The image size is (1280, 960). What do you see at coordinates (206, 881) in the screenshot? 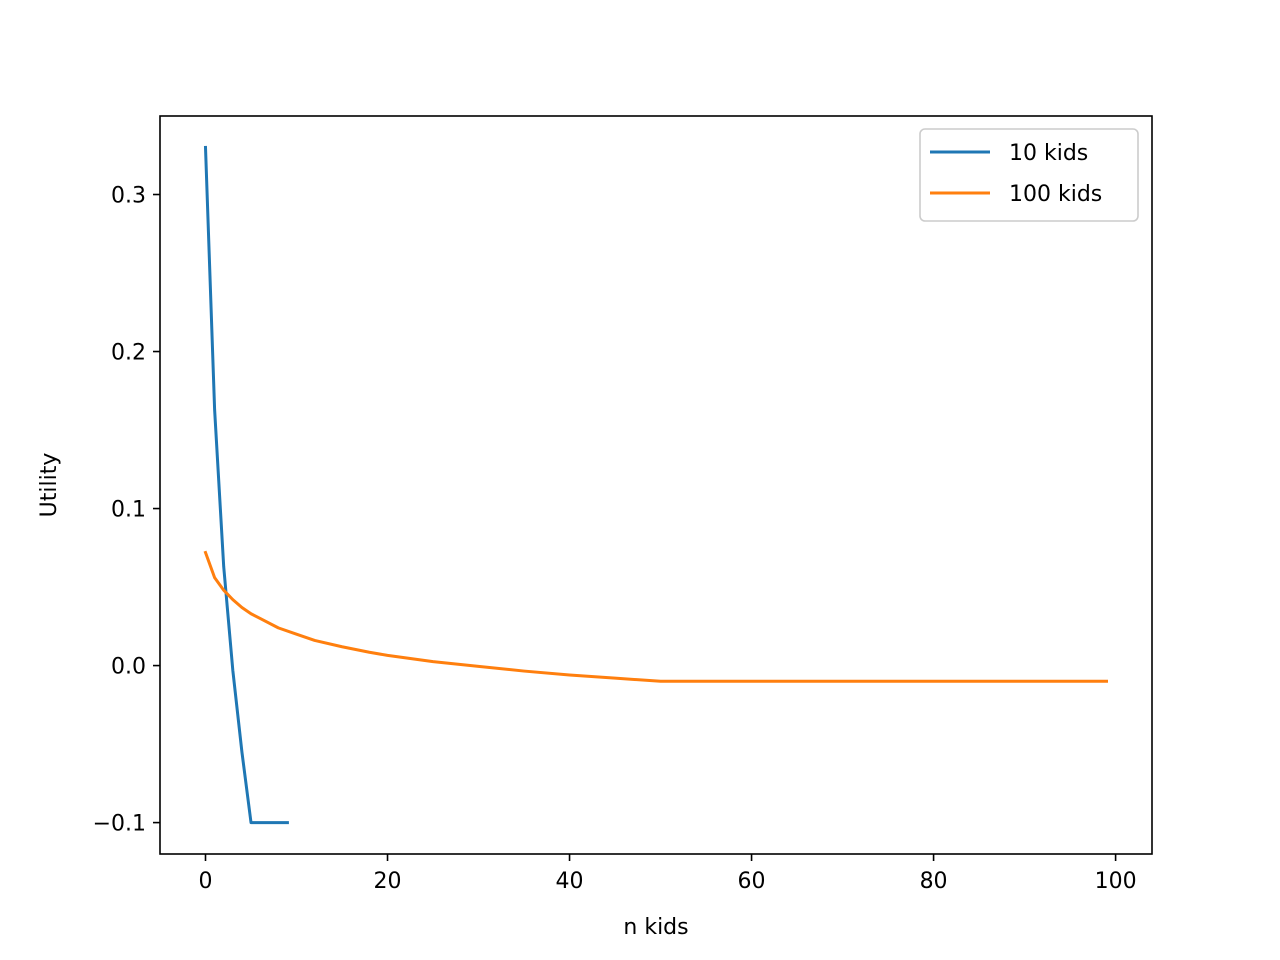
I see `x-tick-label: 0` at bounding box center [206, 881].